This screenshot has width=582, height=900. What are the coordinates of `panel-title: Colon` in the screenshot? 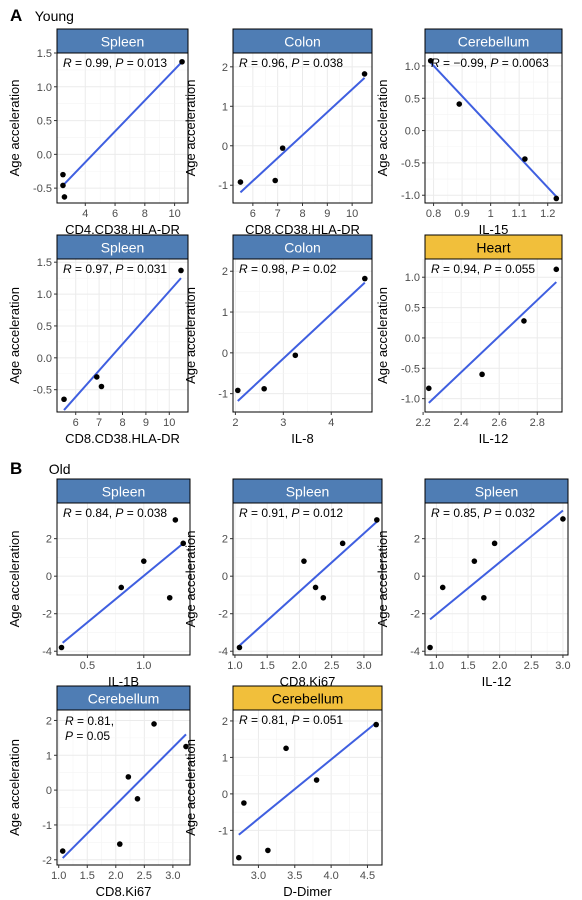 It's located at (302, 42).